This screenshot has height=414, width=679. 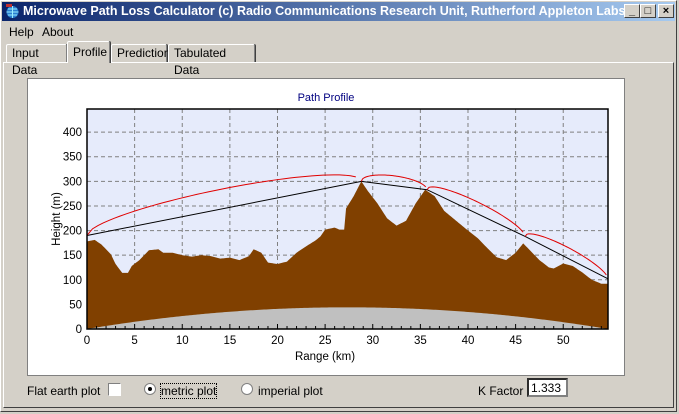 I want to click on x-tick-label: 35, so click(x=420, y=341).